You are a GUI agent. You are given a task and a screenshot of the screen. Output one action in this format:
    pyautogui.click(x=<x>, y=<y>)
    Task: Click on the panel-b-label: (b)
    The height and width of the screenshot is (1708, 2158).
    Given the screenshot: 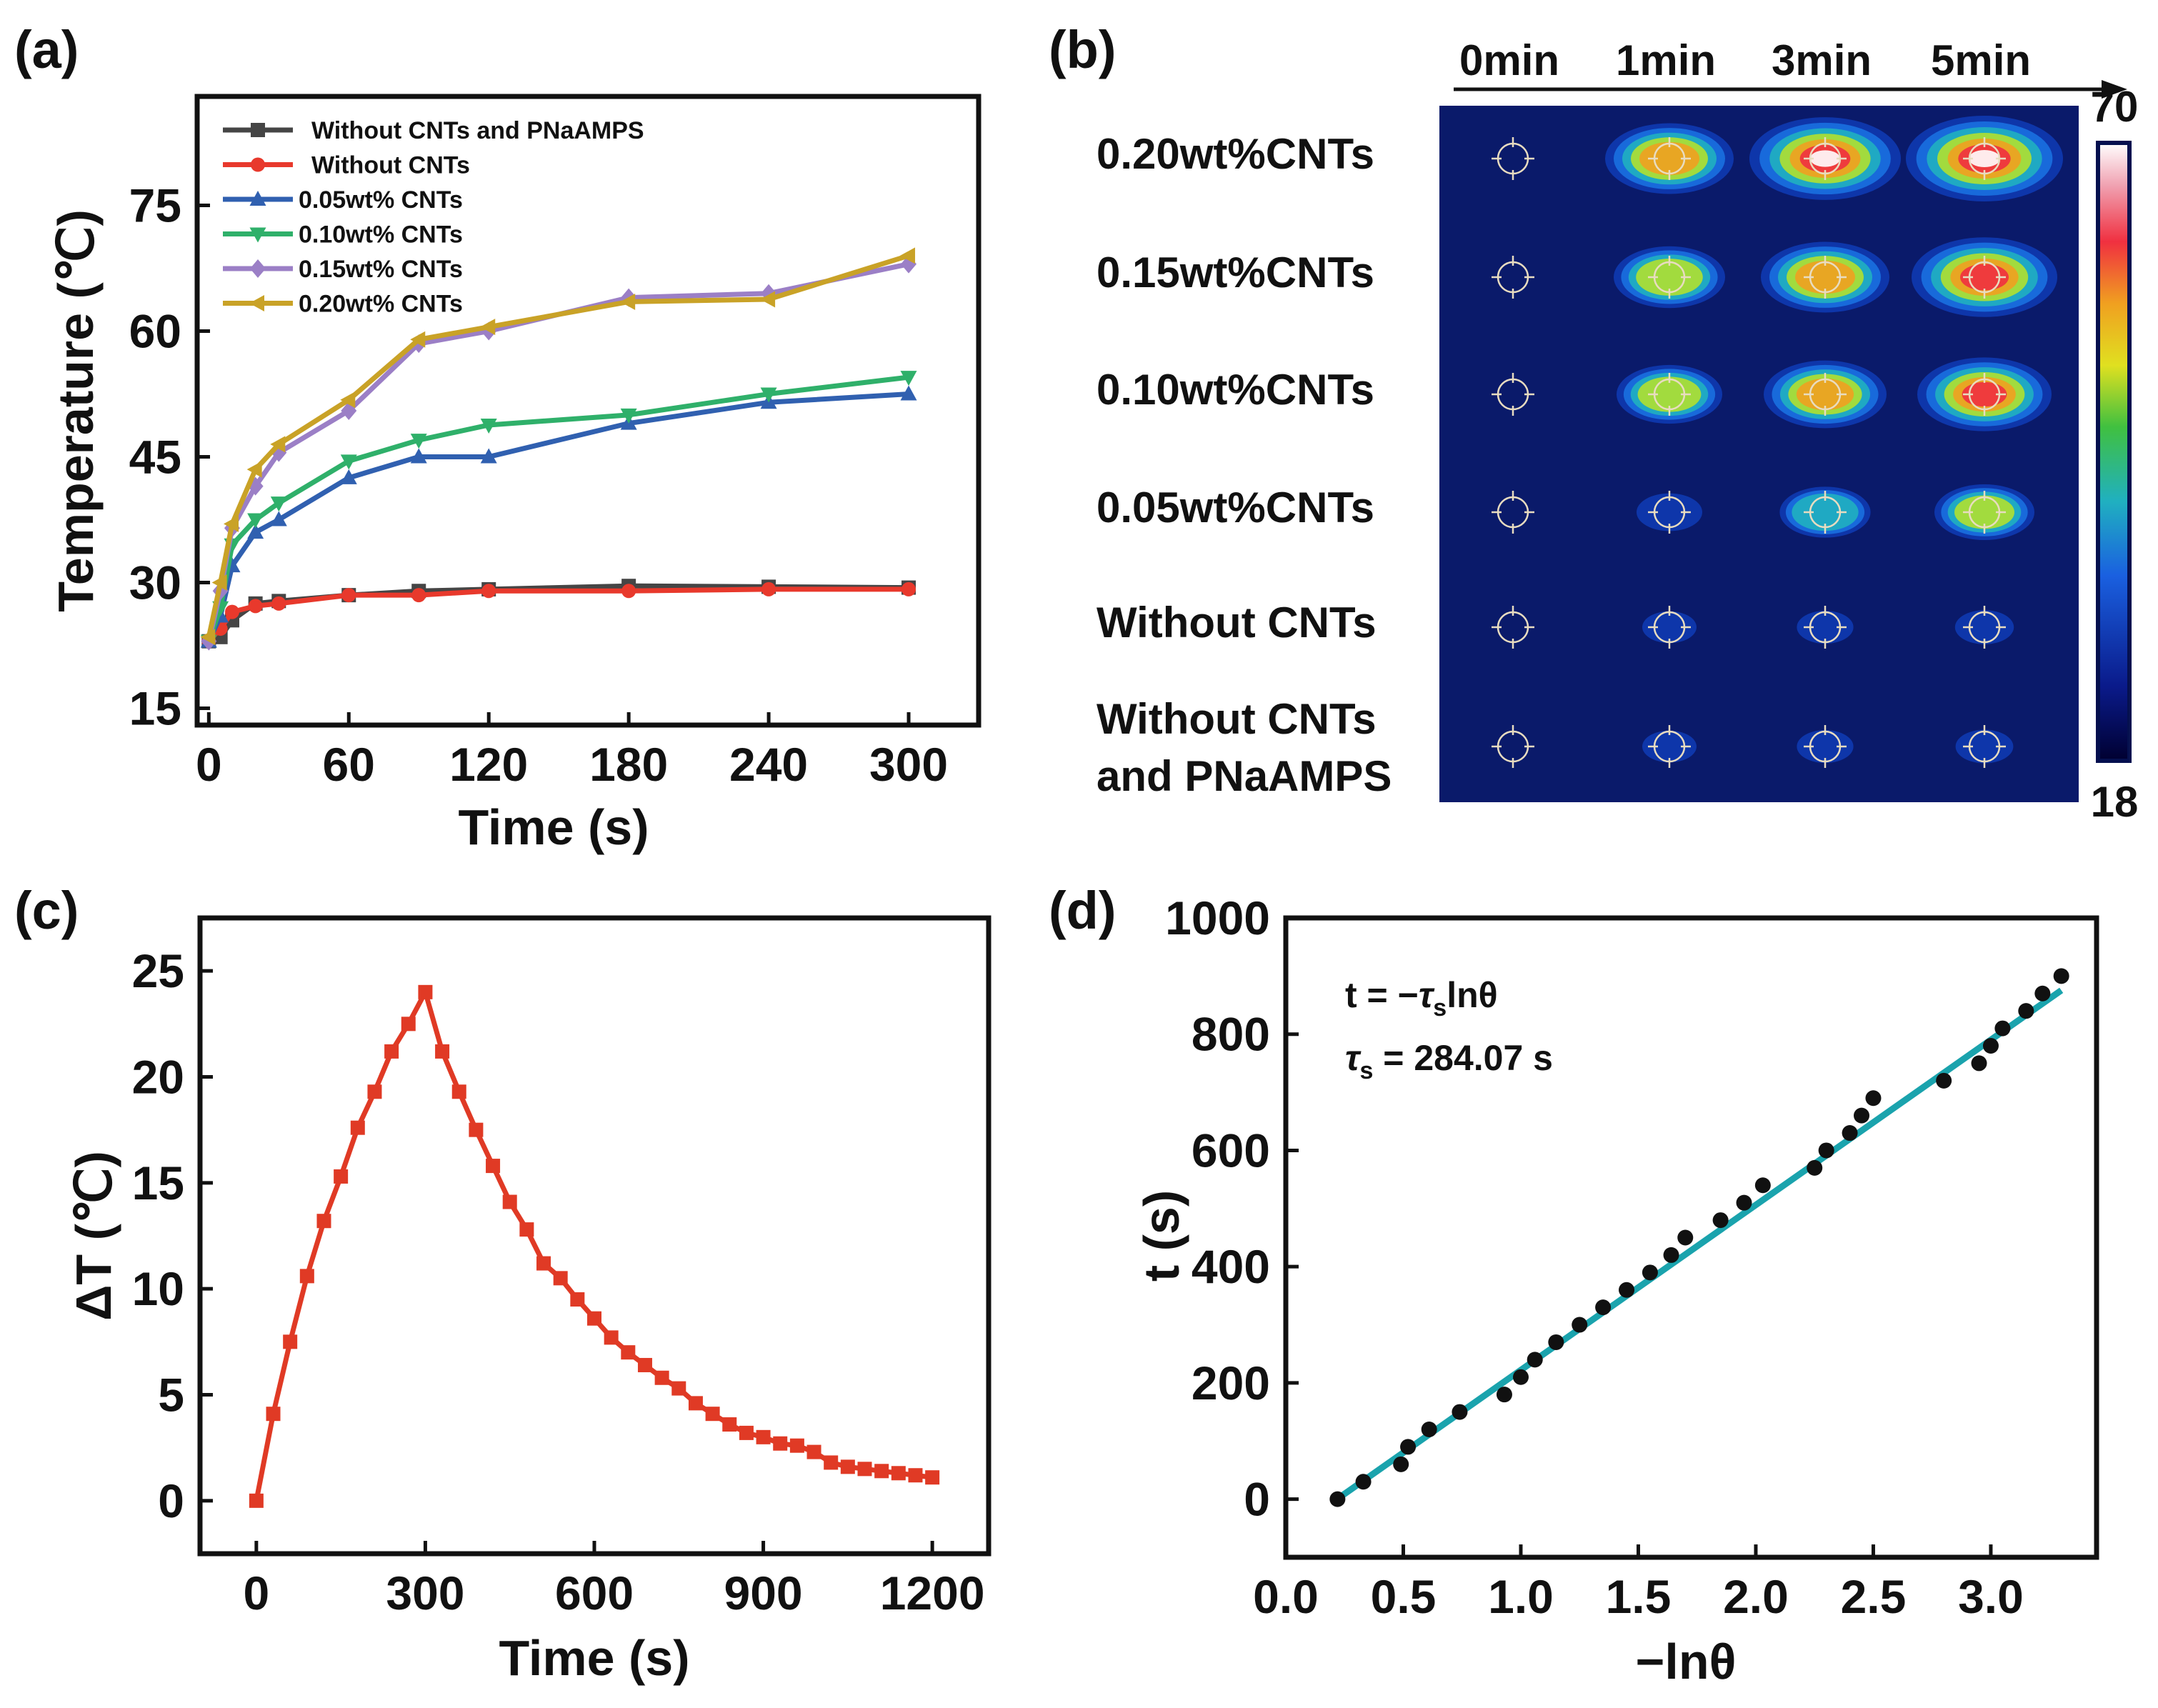 What is the action you would take?
    pyautogui.click(x=1083, y=49)
    